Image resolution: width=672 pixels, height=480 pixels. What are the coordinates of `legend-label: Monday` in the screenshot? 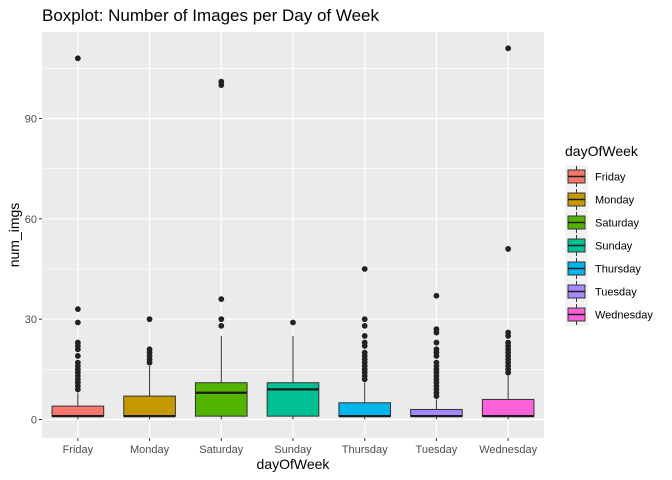 It's located at (615, 201).